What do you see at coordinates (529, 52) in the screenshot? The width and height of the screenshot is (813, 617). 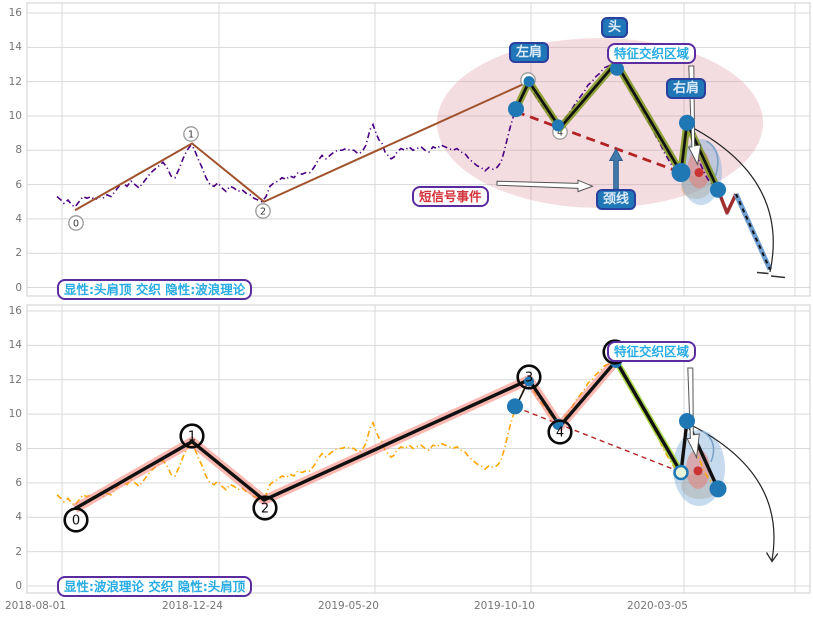 I see `left-shoulder-label: 左肩` at bounding box center [529, 52].